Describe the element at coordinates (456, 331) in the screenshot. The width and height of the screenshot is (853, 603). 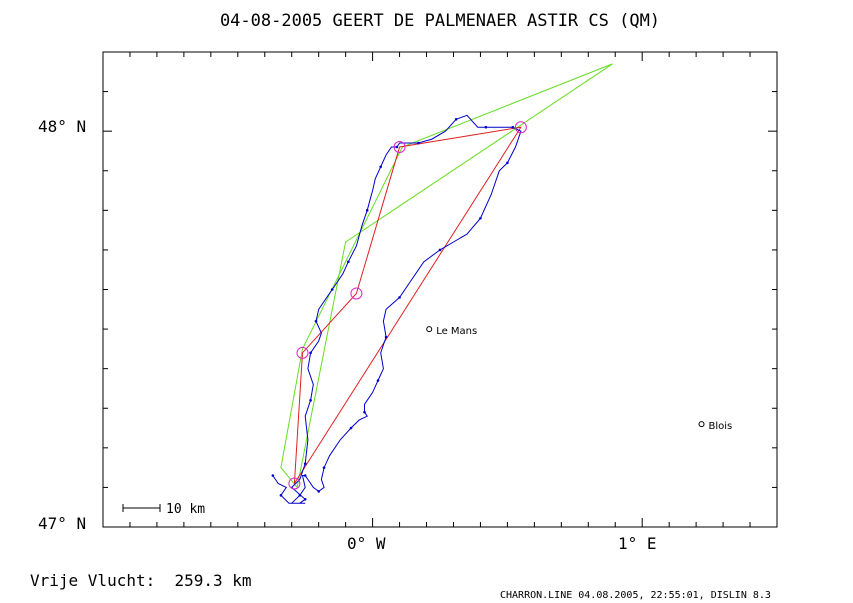
I see `place-label: Le Mans` at that location.